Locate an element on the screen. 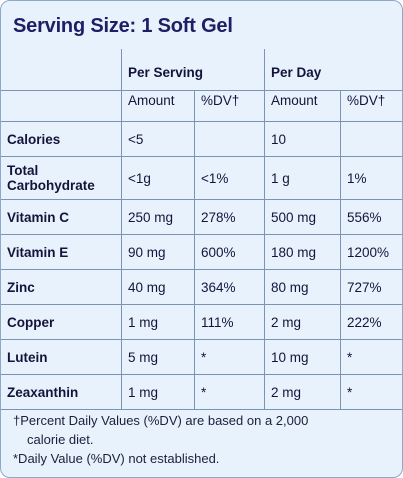 This screenshot has height=478, width=403. table-row-vitamin-e: Vitamin E 90 mg 600% 180 mg 1200% is located at coordinates (201, 252).